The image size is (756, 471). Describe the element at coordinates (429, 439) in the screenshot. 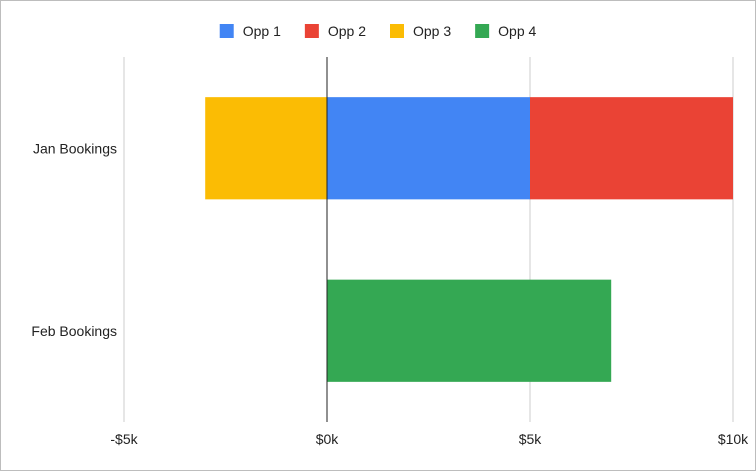

I see `x-tick-labels: -$5k $0k $5k $10k` at that location.